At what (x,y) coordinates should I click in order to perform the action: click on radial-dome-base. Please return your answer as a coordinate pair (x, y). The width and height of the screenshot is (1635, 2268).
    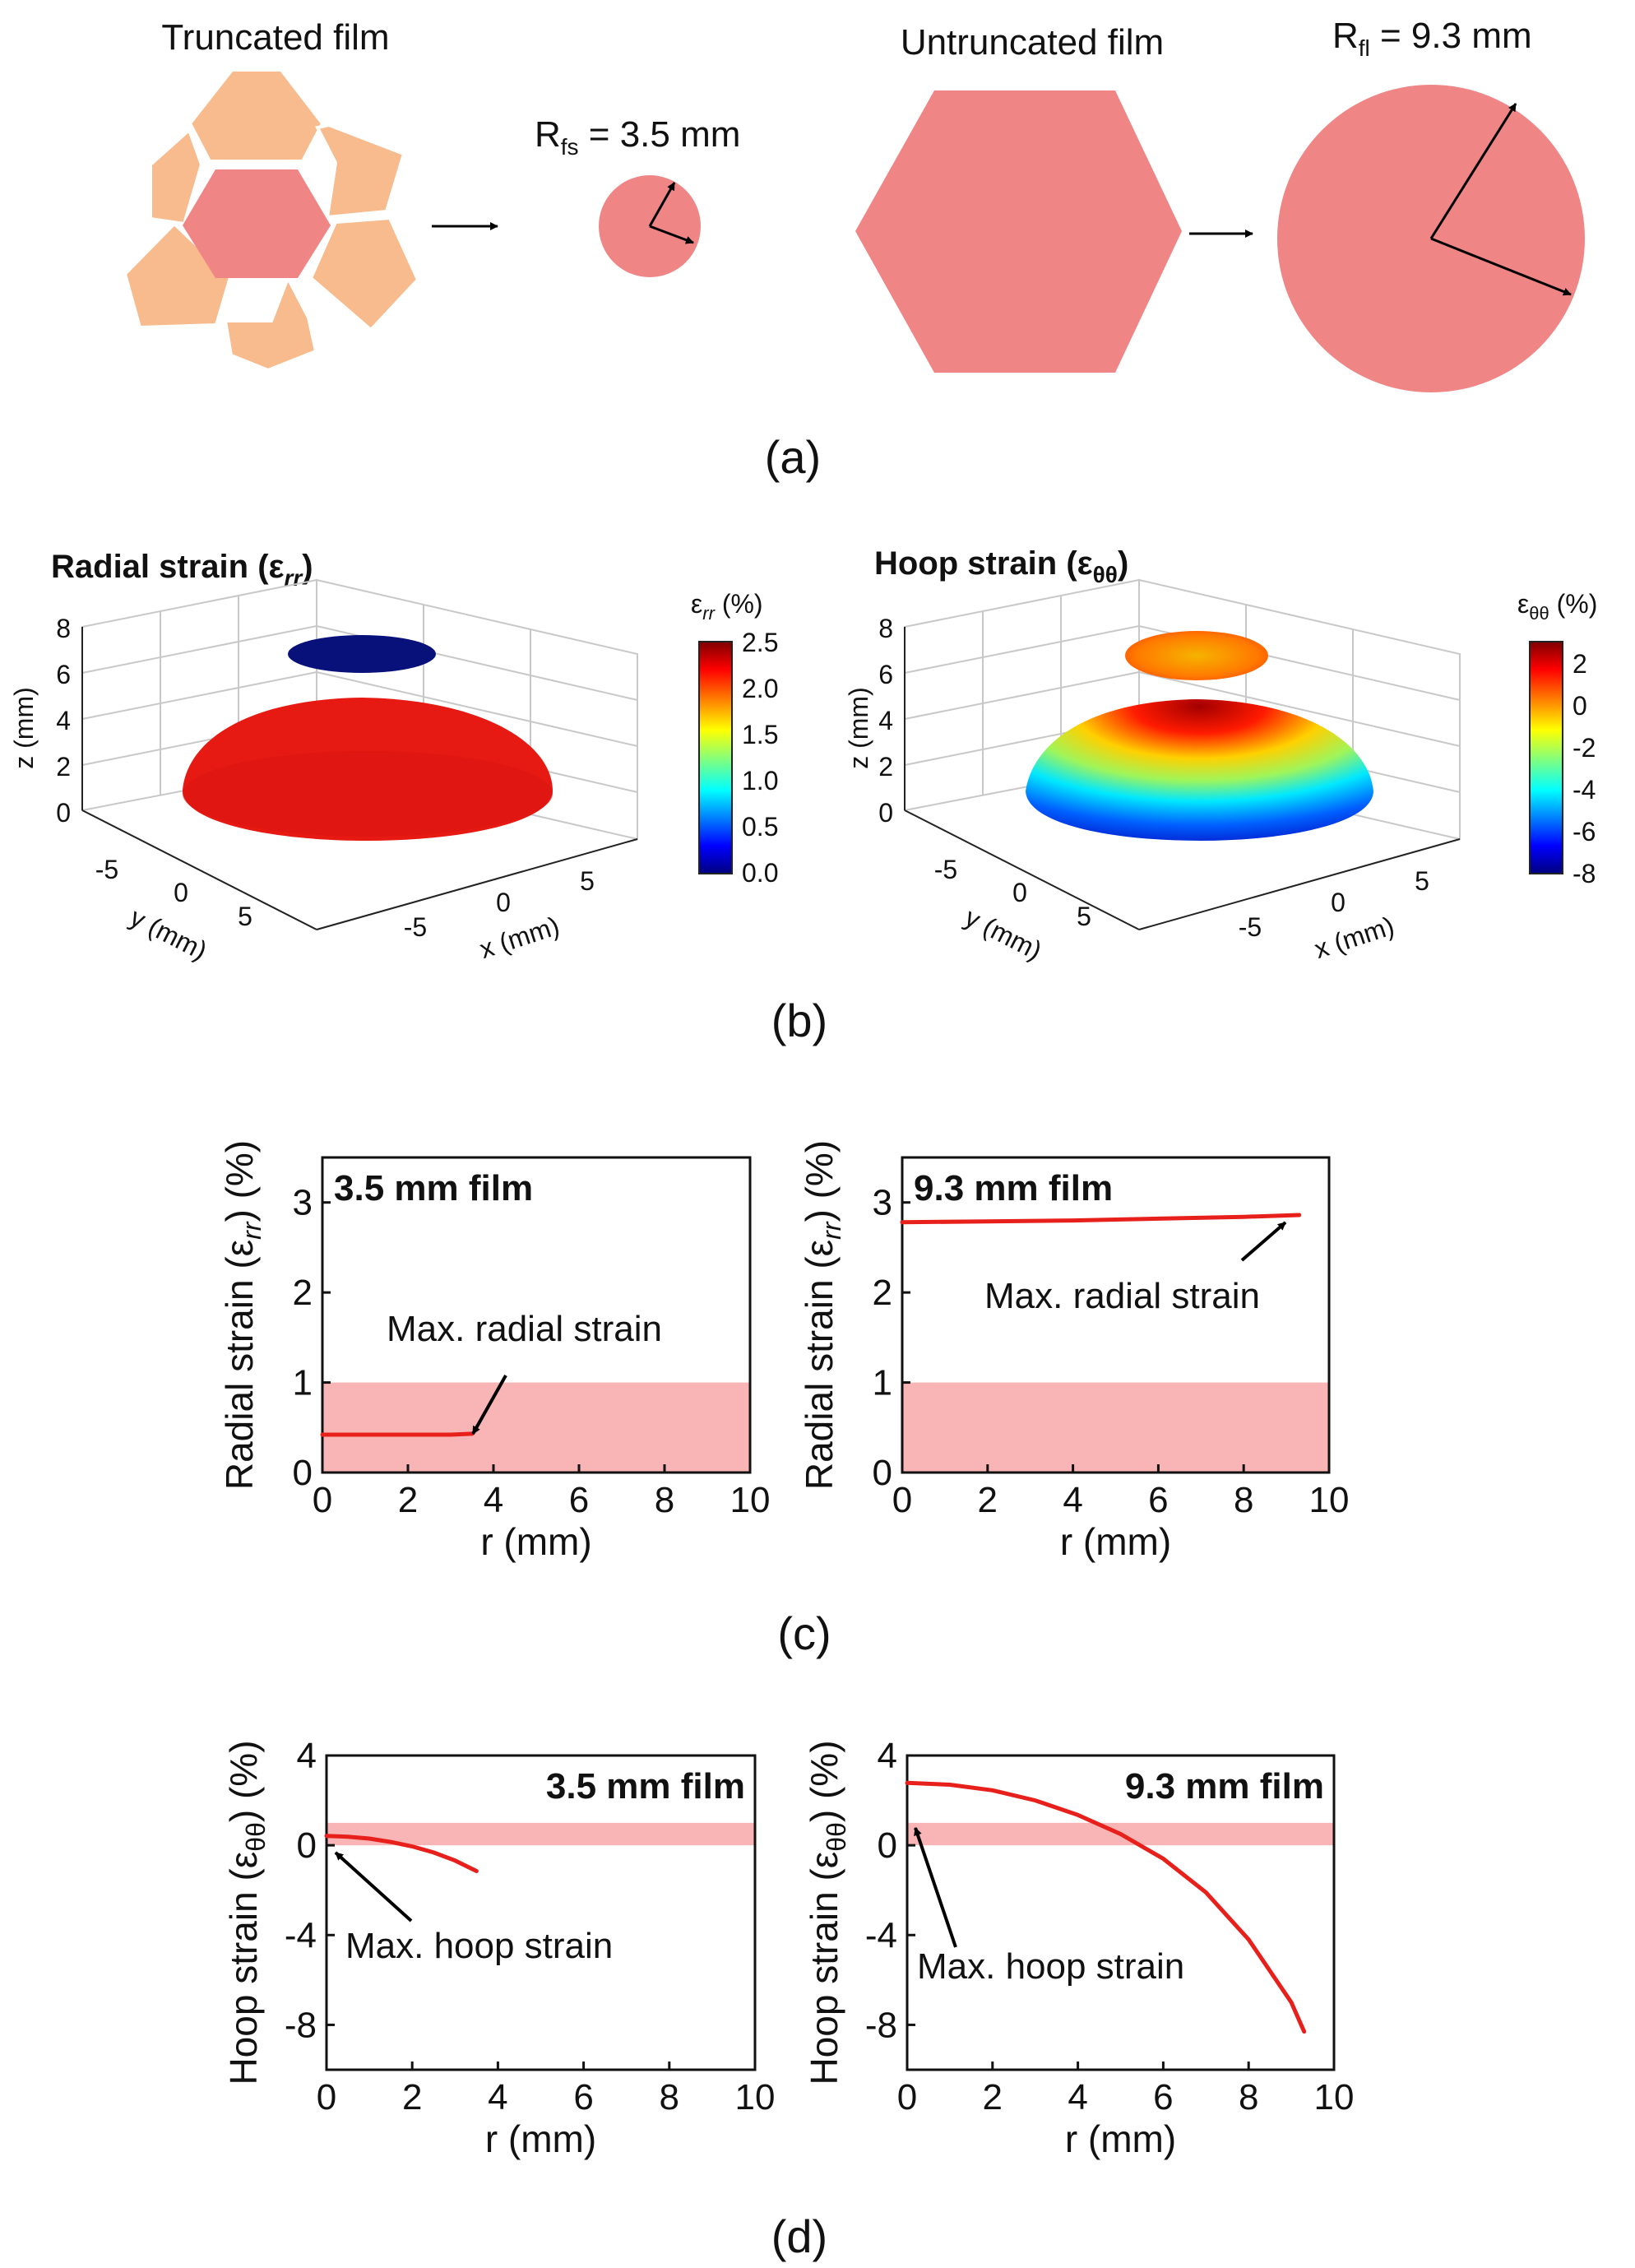
    Looking at the image, I should click on (368, 794).